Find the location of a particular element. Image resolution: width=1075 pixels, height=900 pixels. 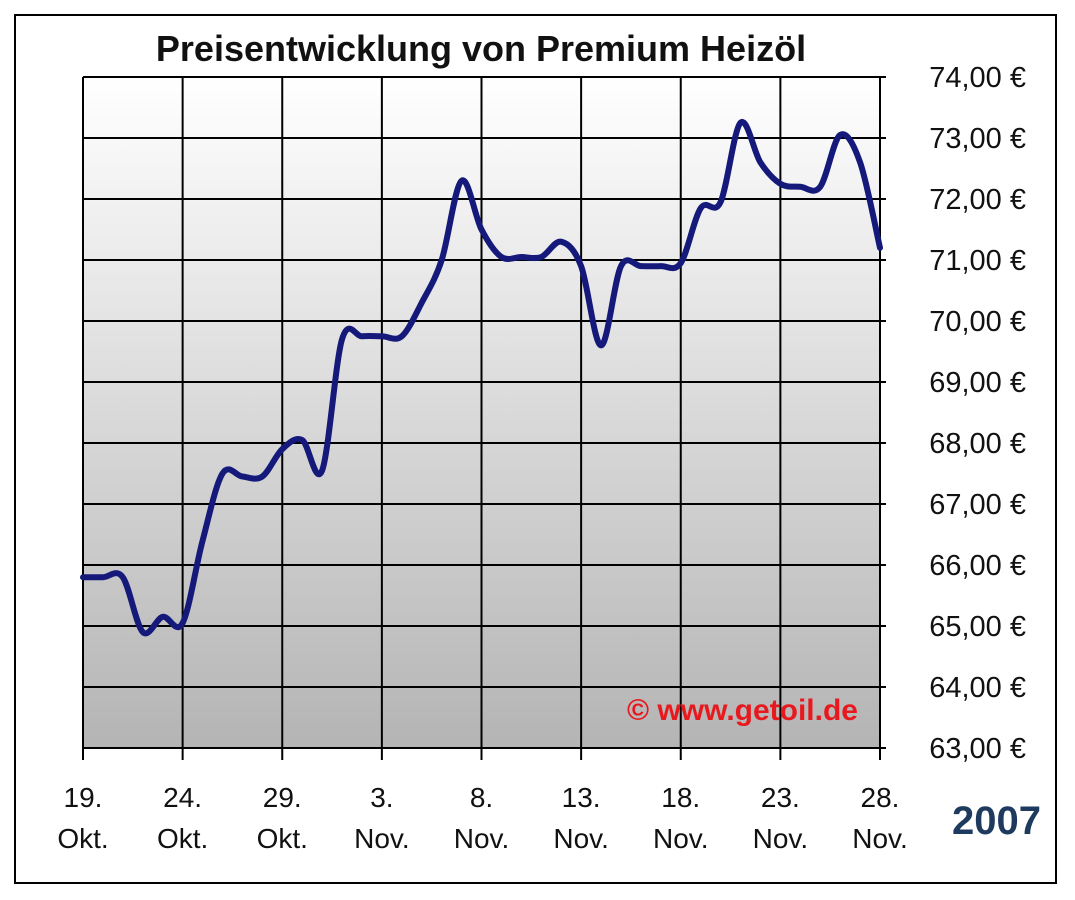

y-tick-label: 64,00 € is located at coordinates (977, 688).